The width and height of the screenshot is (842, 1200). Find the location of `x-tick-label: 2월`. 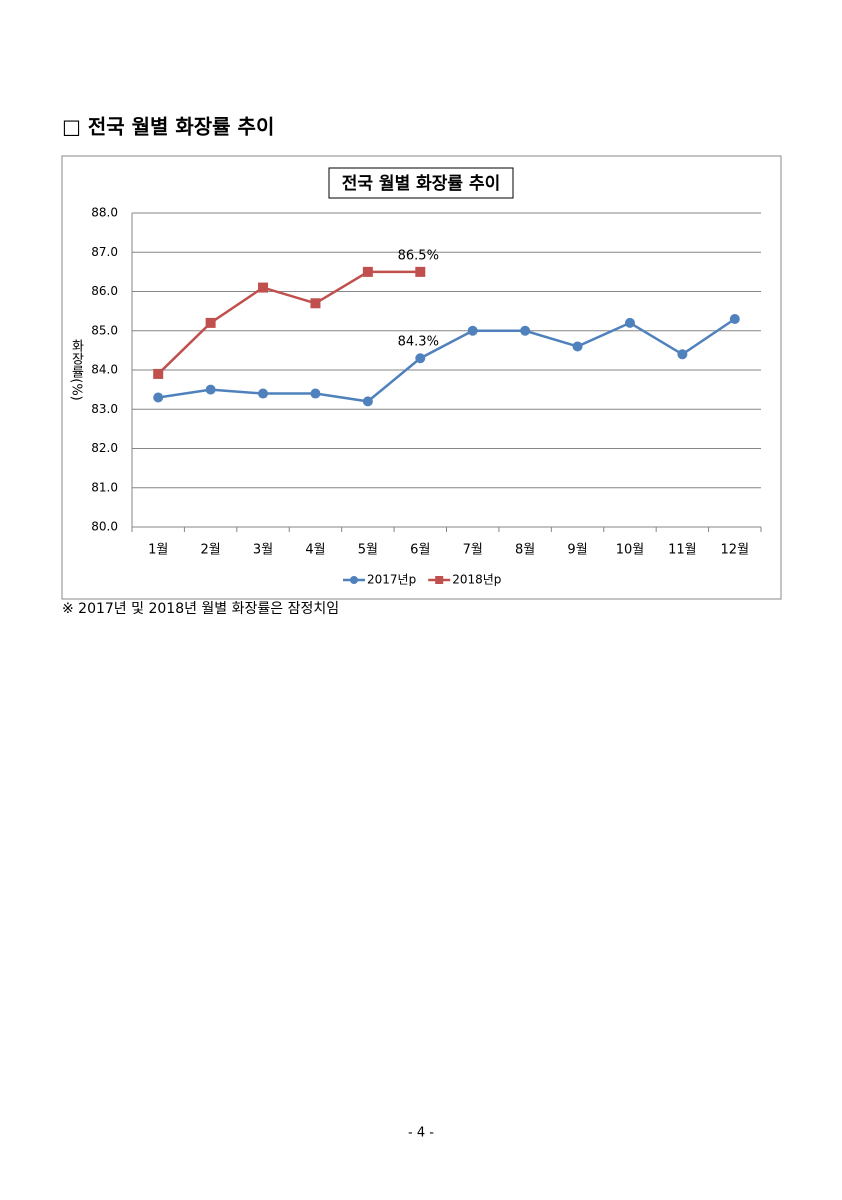

x-tick-label: 2월 is located at coordinates (211, 550).